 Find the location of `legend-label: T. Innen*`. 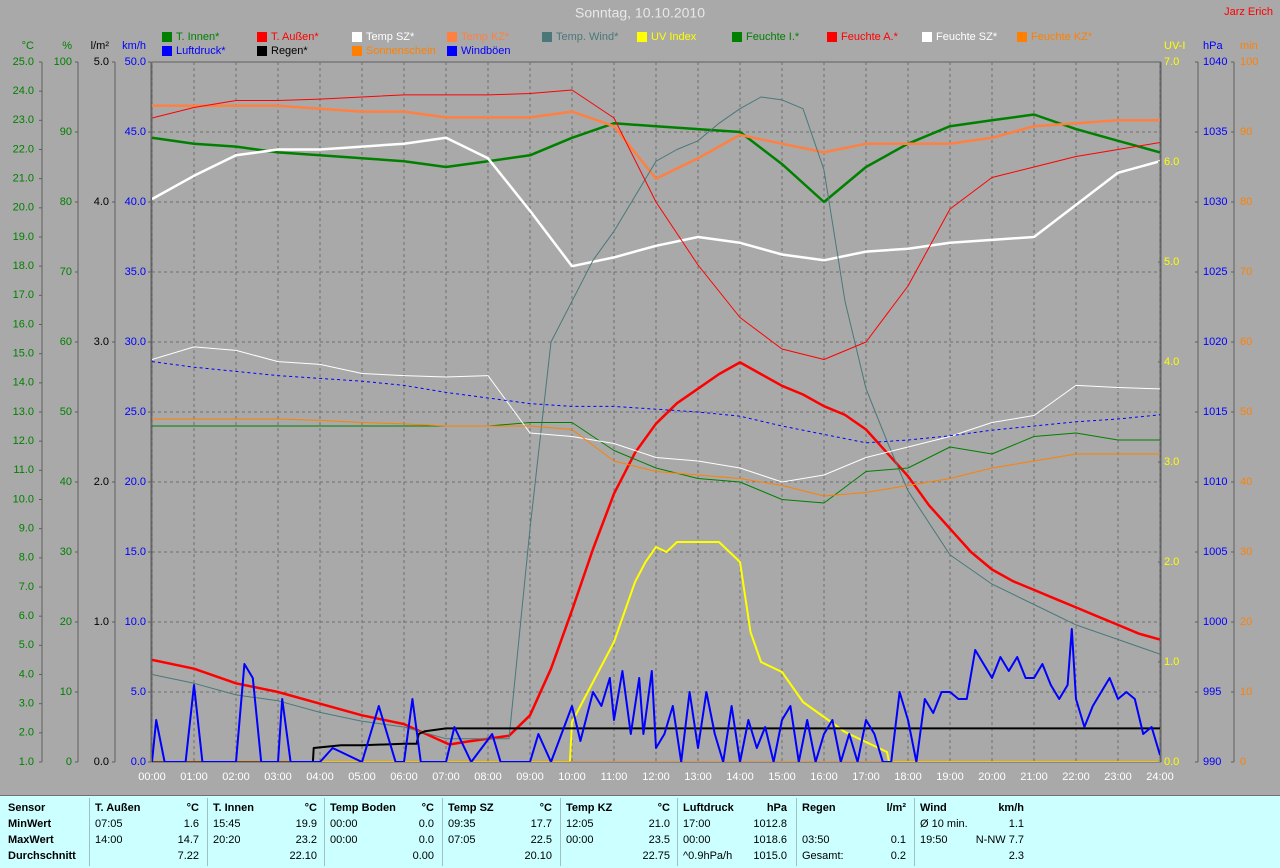

legend-label: T. Innen* is located at coordinates (198, 37).